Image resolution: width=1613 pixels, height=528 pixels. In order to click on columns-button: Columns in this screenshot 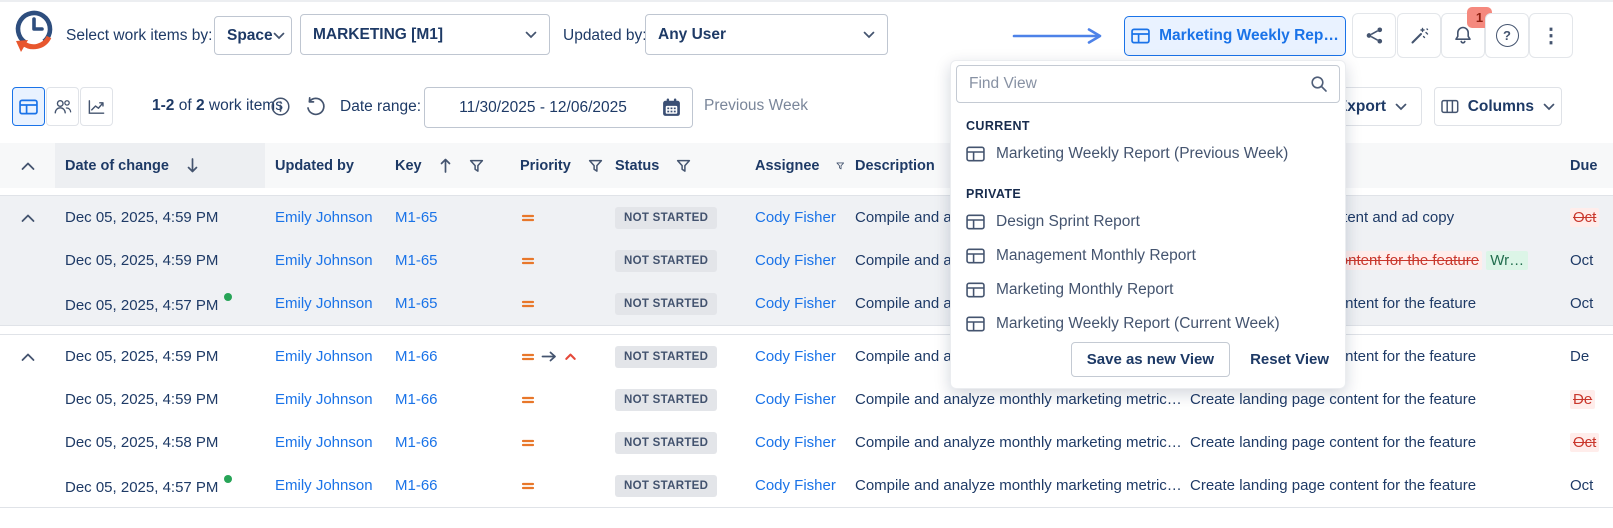, I will do `click(1498, 106)`.